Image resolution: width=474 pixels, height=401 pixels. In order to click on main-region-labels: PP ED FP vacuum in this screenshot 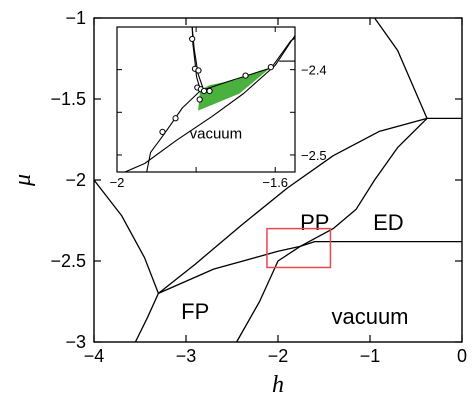, I will do `click(294, 269)`.